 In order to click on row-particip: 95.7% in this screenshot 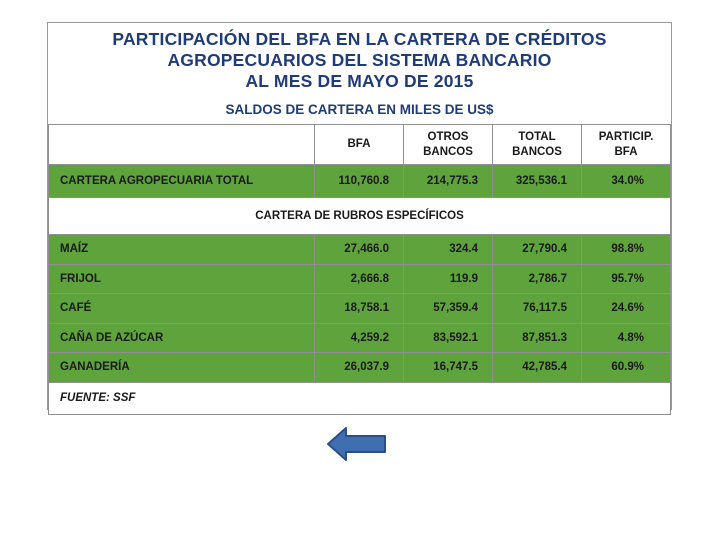, I will do `click(626, 278)`.